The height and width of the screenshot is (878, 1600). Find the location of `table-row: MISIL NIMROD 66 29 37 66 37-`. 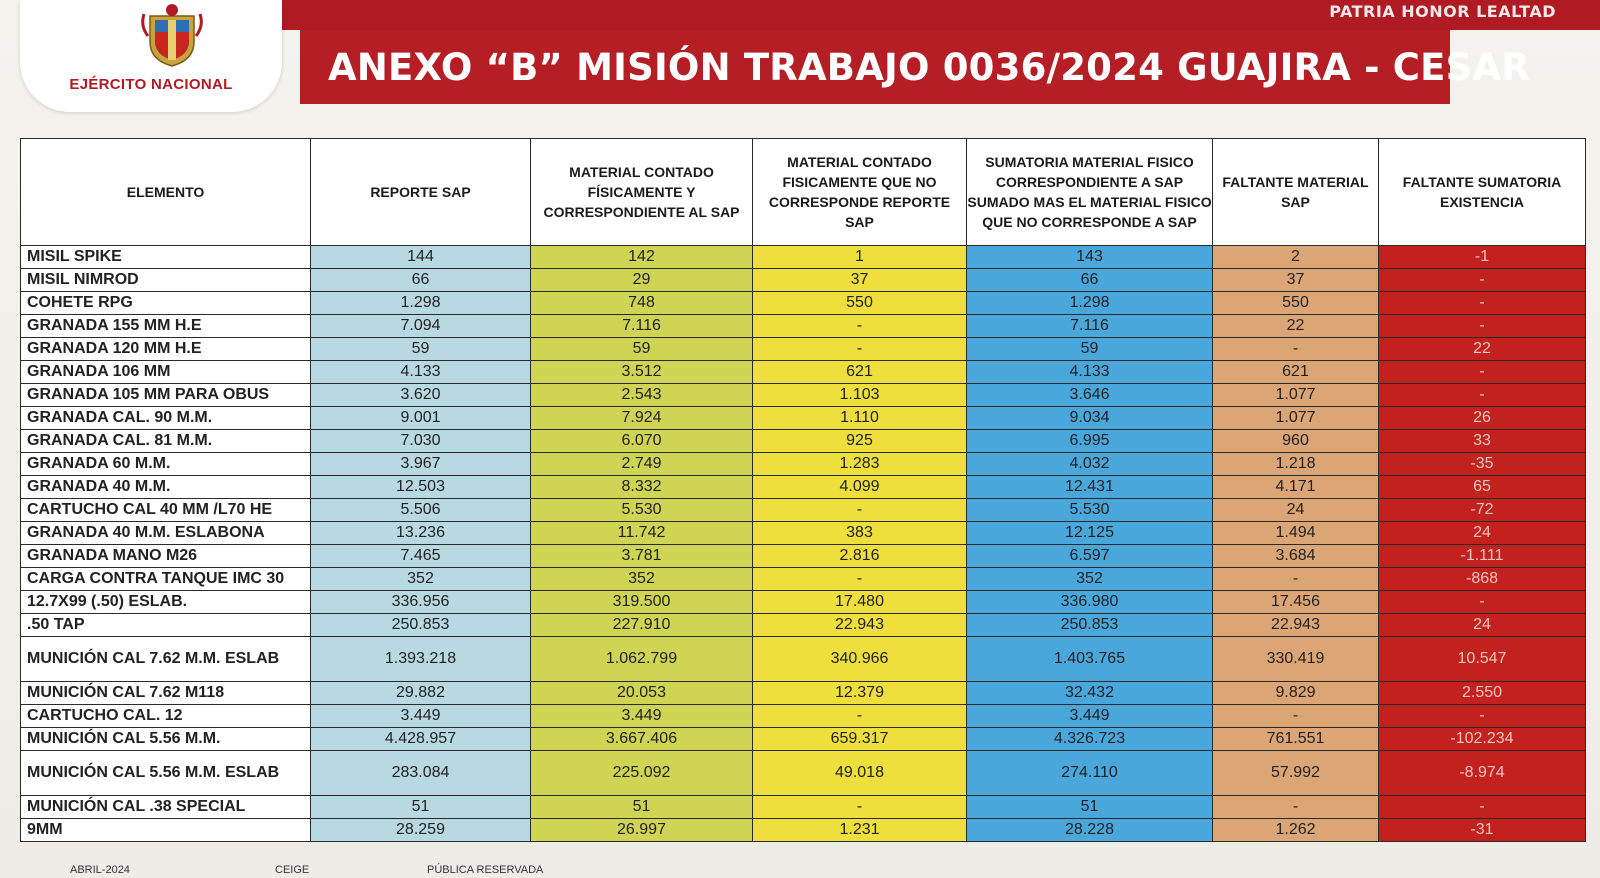

table-row: MISIL NIMROD 66 29 37 66 37- is located at coordinates (803, 280).